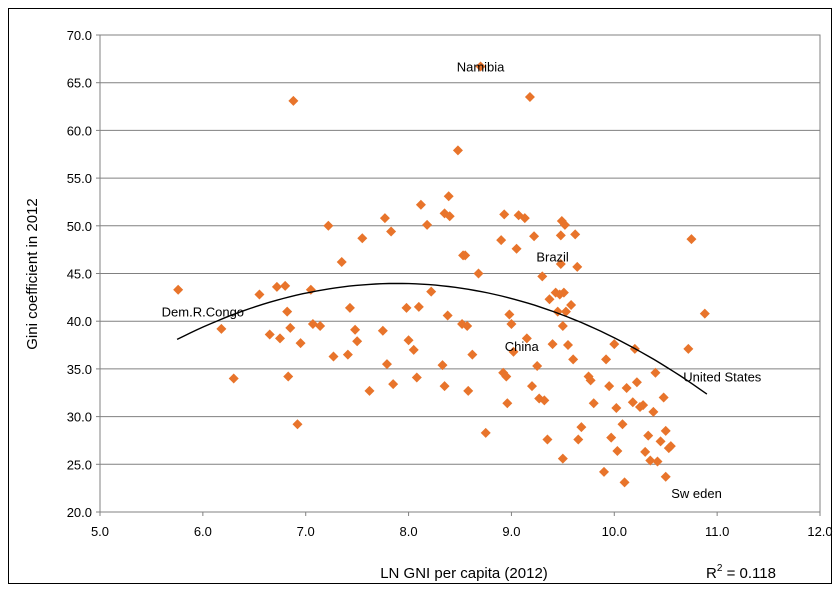 Image resolution: width=840 pixels, height=592 pixels. What do you see at coordinates (79, 417) in the screenshot?
I see `y-tick-label: 30.0` at bounding box center [79, 417].